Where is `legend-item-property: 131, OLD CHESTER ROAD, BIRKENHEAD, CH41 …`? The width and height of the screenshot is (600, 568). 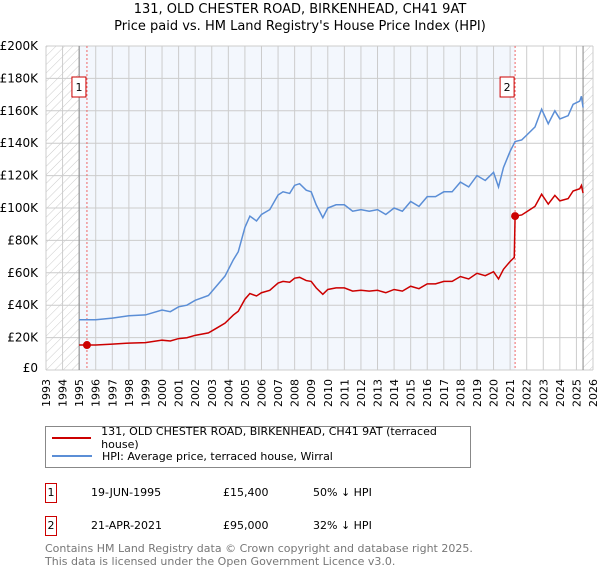 legend-item-property: 131, OLD CHESTER ROAD, BIRKENHEAD, CH41 … is located at coordinates (261, 438).